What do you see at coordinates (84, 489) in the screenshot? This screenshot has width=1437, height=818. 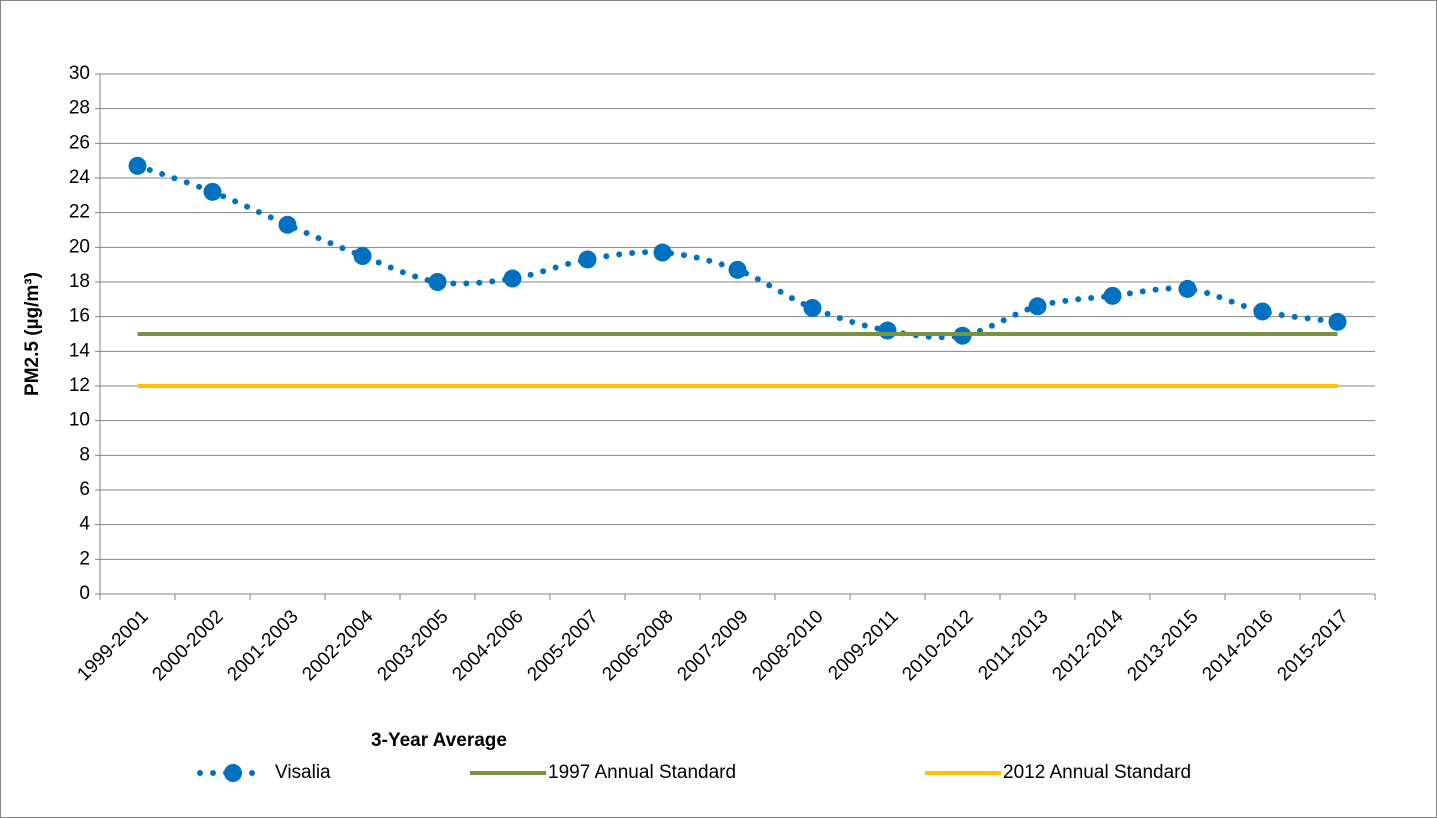 I see `y-tick-label: 6` at bounding box center [84, 489].